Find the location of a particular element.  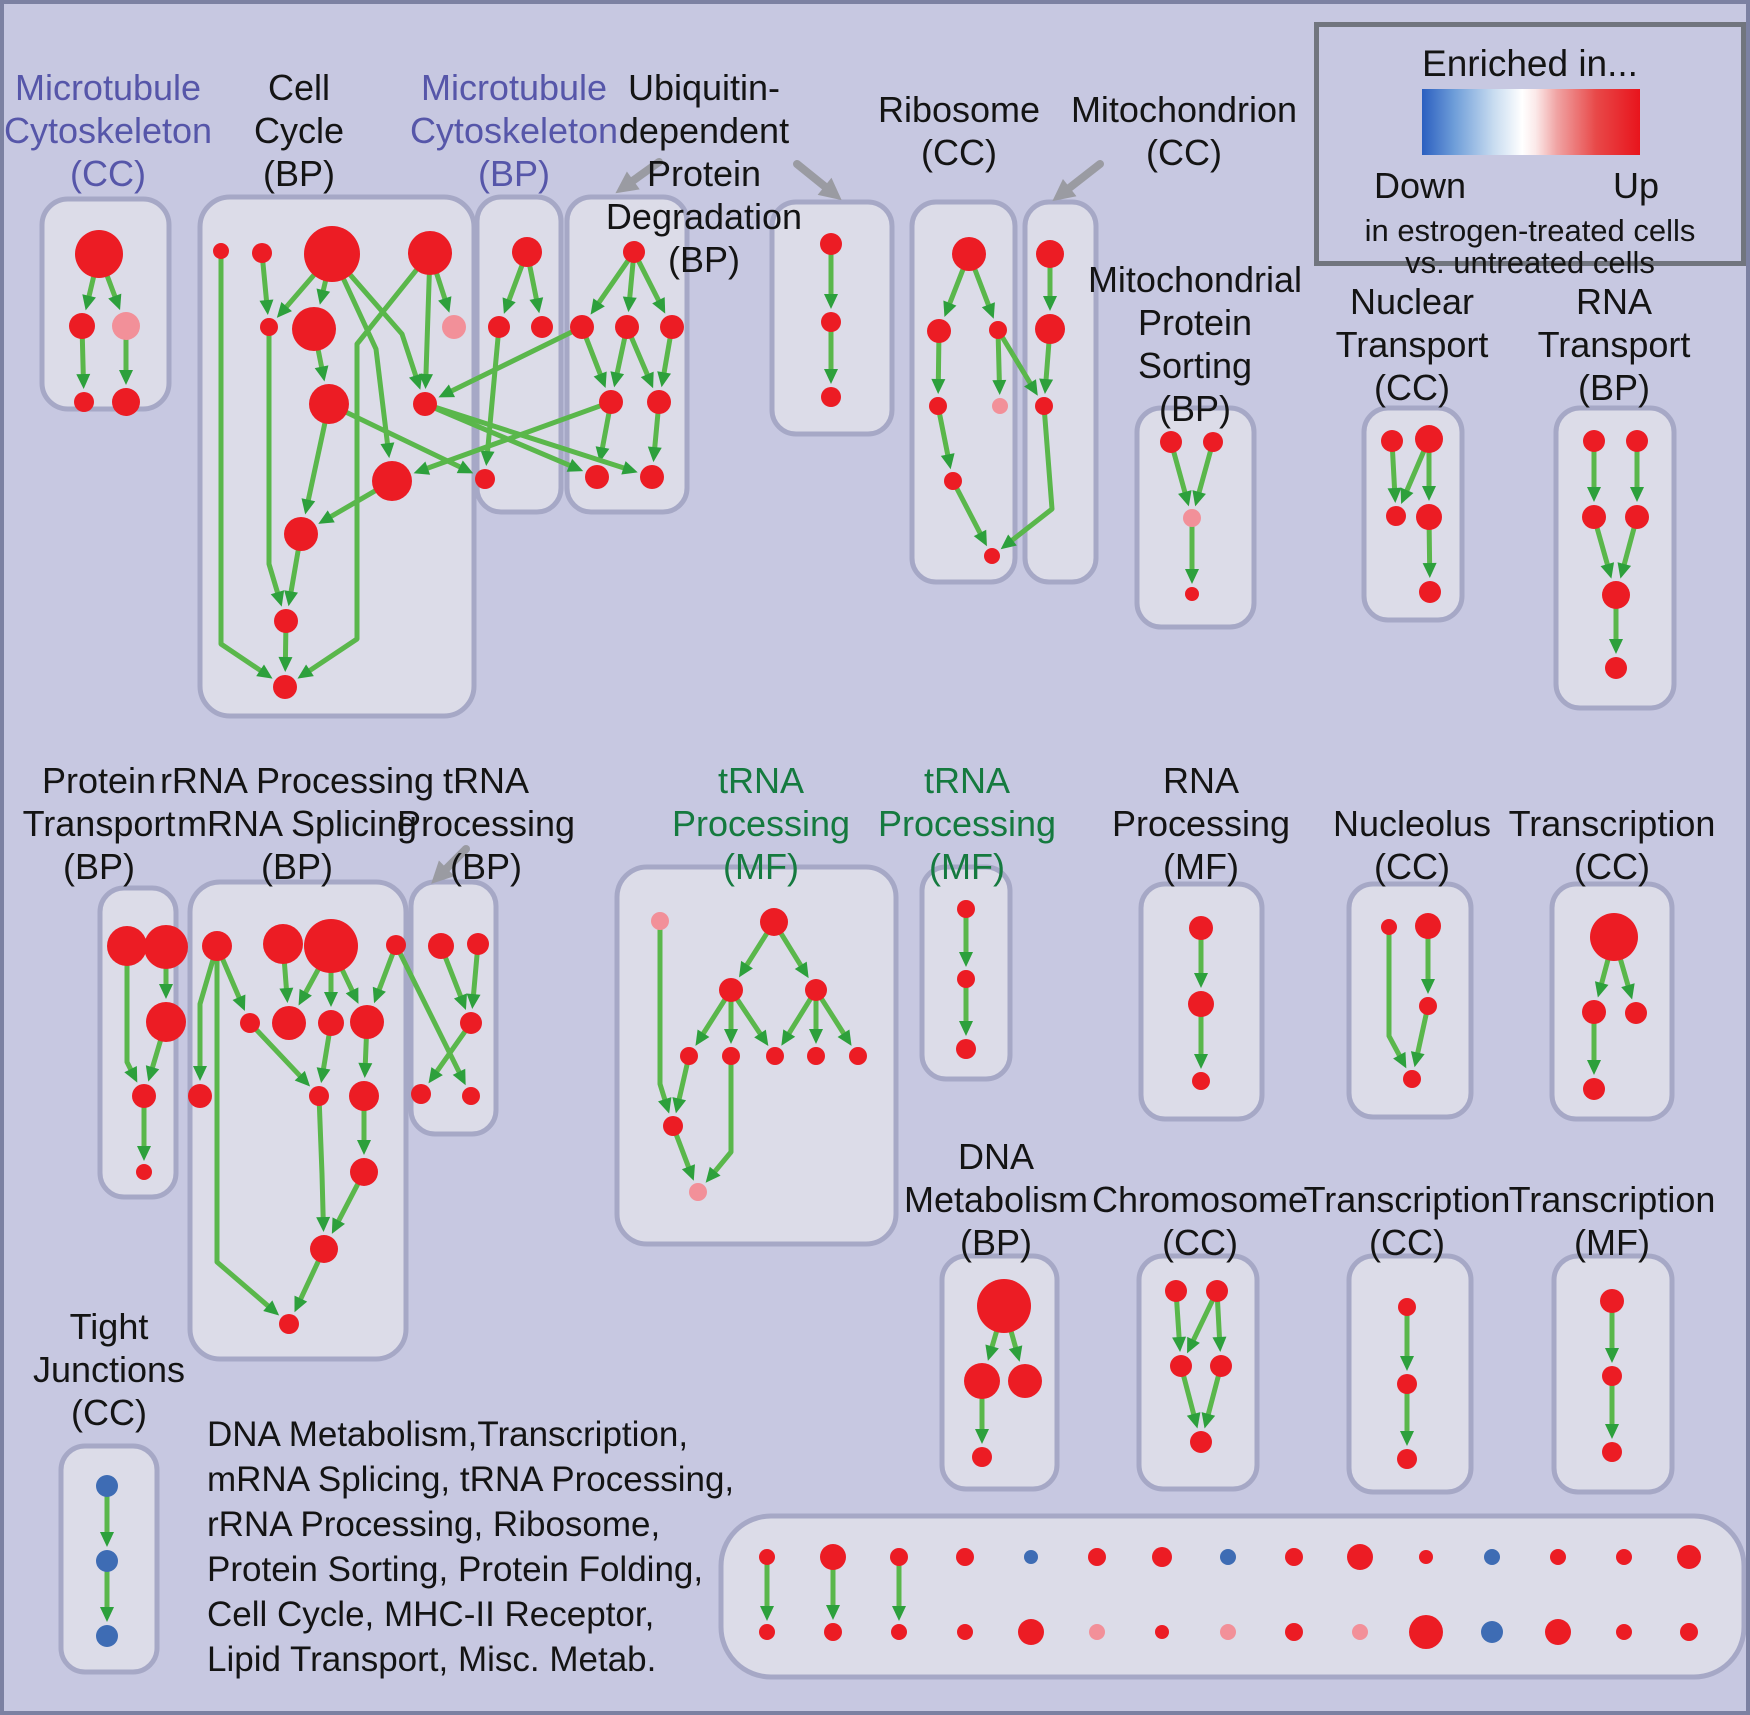

graph-node-mtop7 is located at coordinates (1228, 1557).